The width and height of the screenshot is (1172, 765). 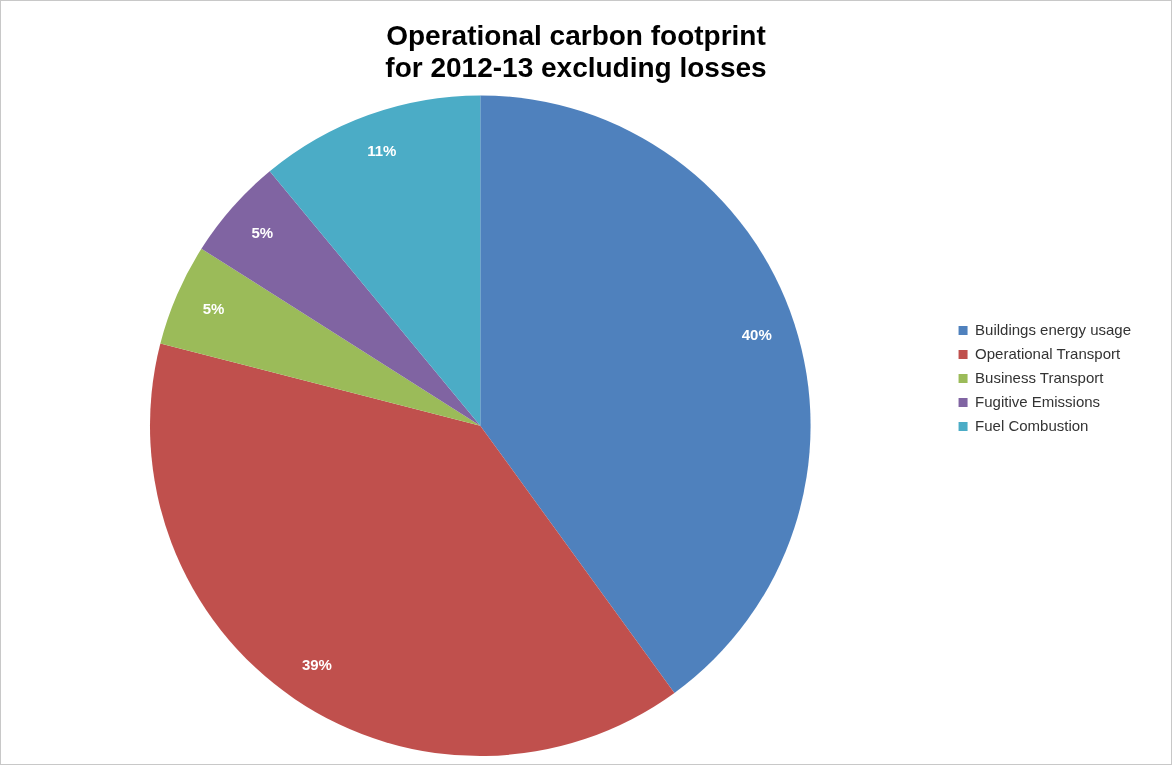 I want to click on data-label: 11%, so click(x=382, y=151).